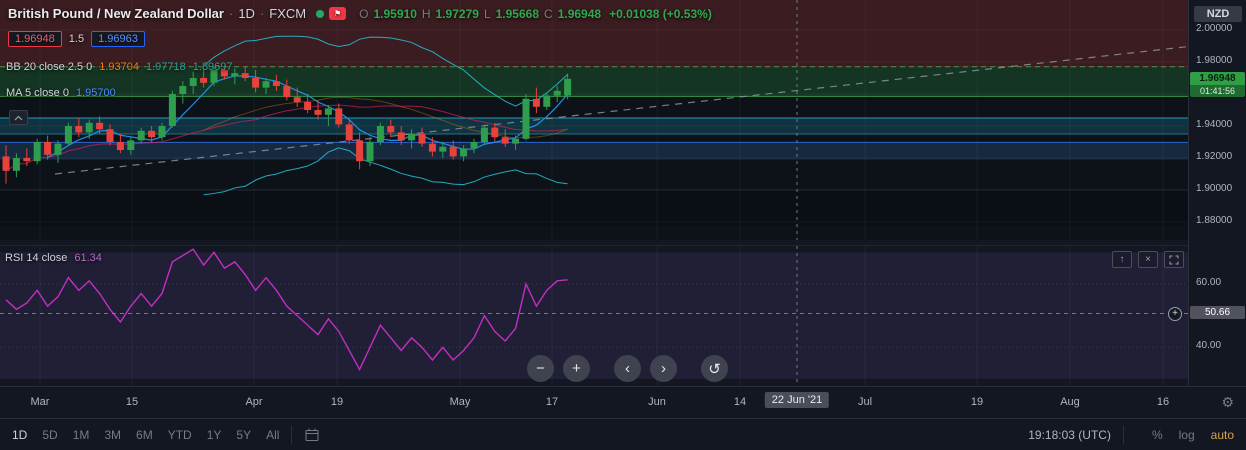 Image resolution: width=1246 pixels, height=450 pixels. Describe the element at coordinates (338, 13) in the screenshot. I see `flag-icon: ⚑` at that location.